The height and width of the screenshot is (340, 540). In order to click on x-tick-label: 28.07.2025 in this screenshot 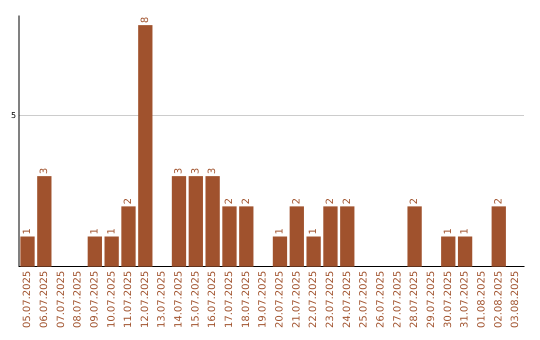, I will do `click(414, 299)`.